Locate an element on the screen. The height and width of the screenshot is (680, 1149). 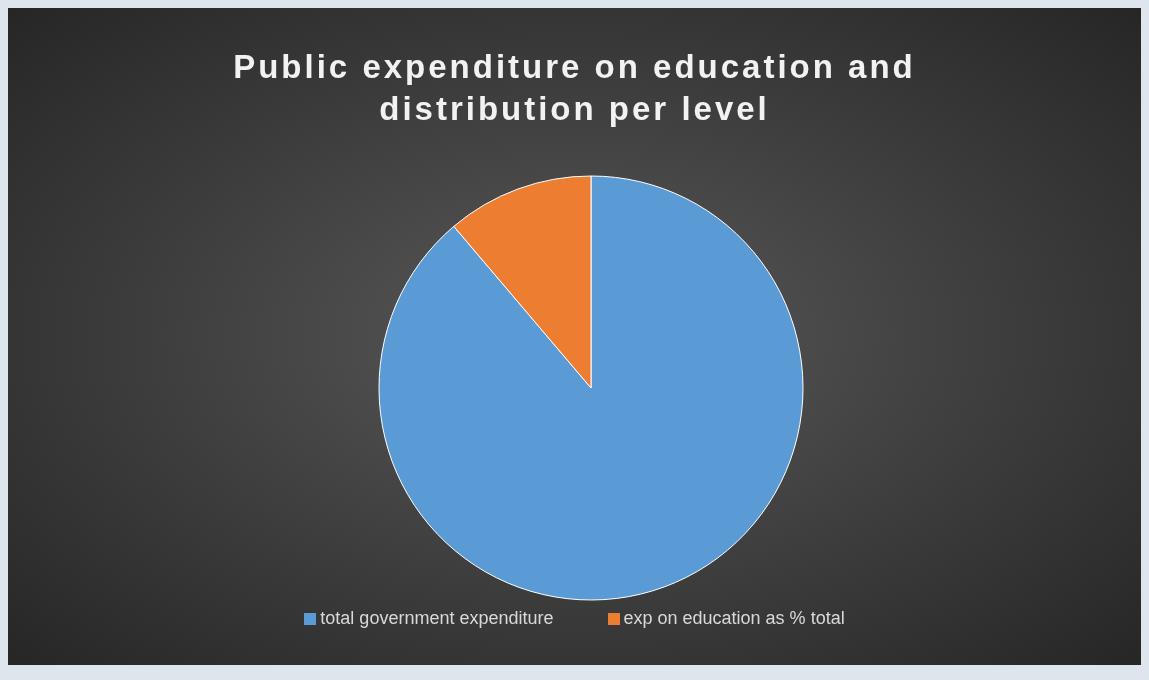
slice-label: total government expenditure is located at coordinates (437, 618).